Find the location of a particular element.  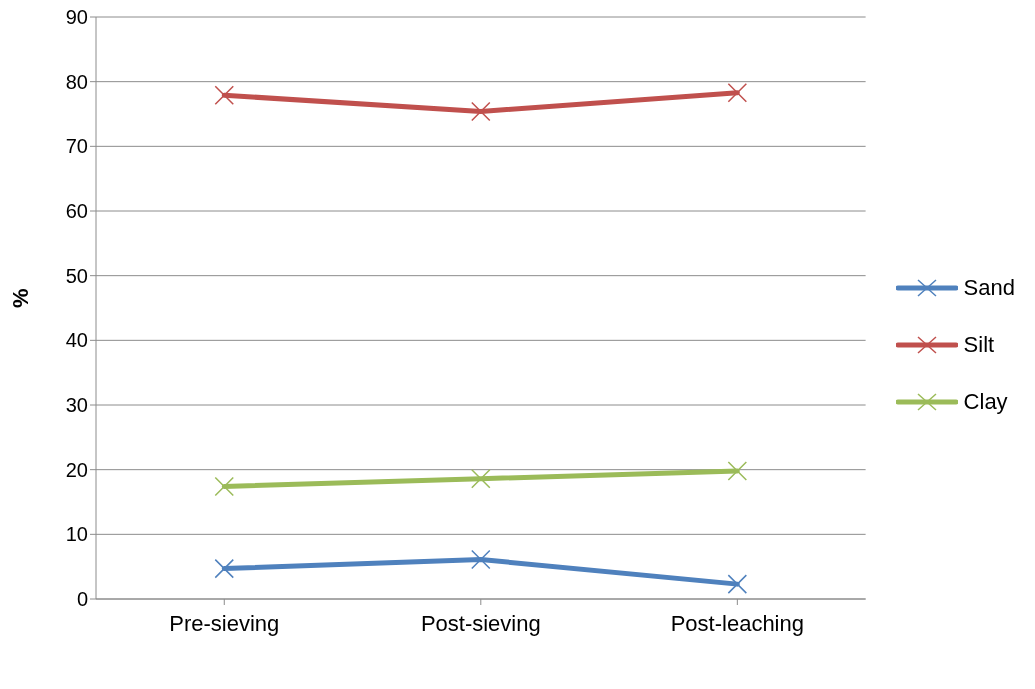

legend-label: Sand is located at coordinates (989, 287).